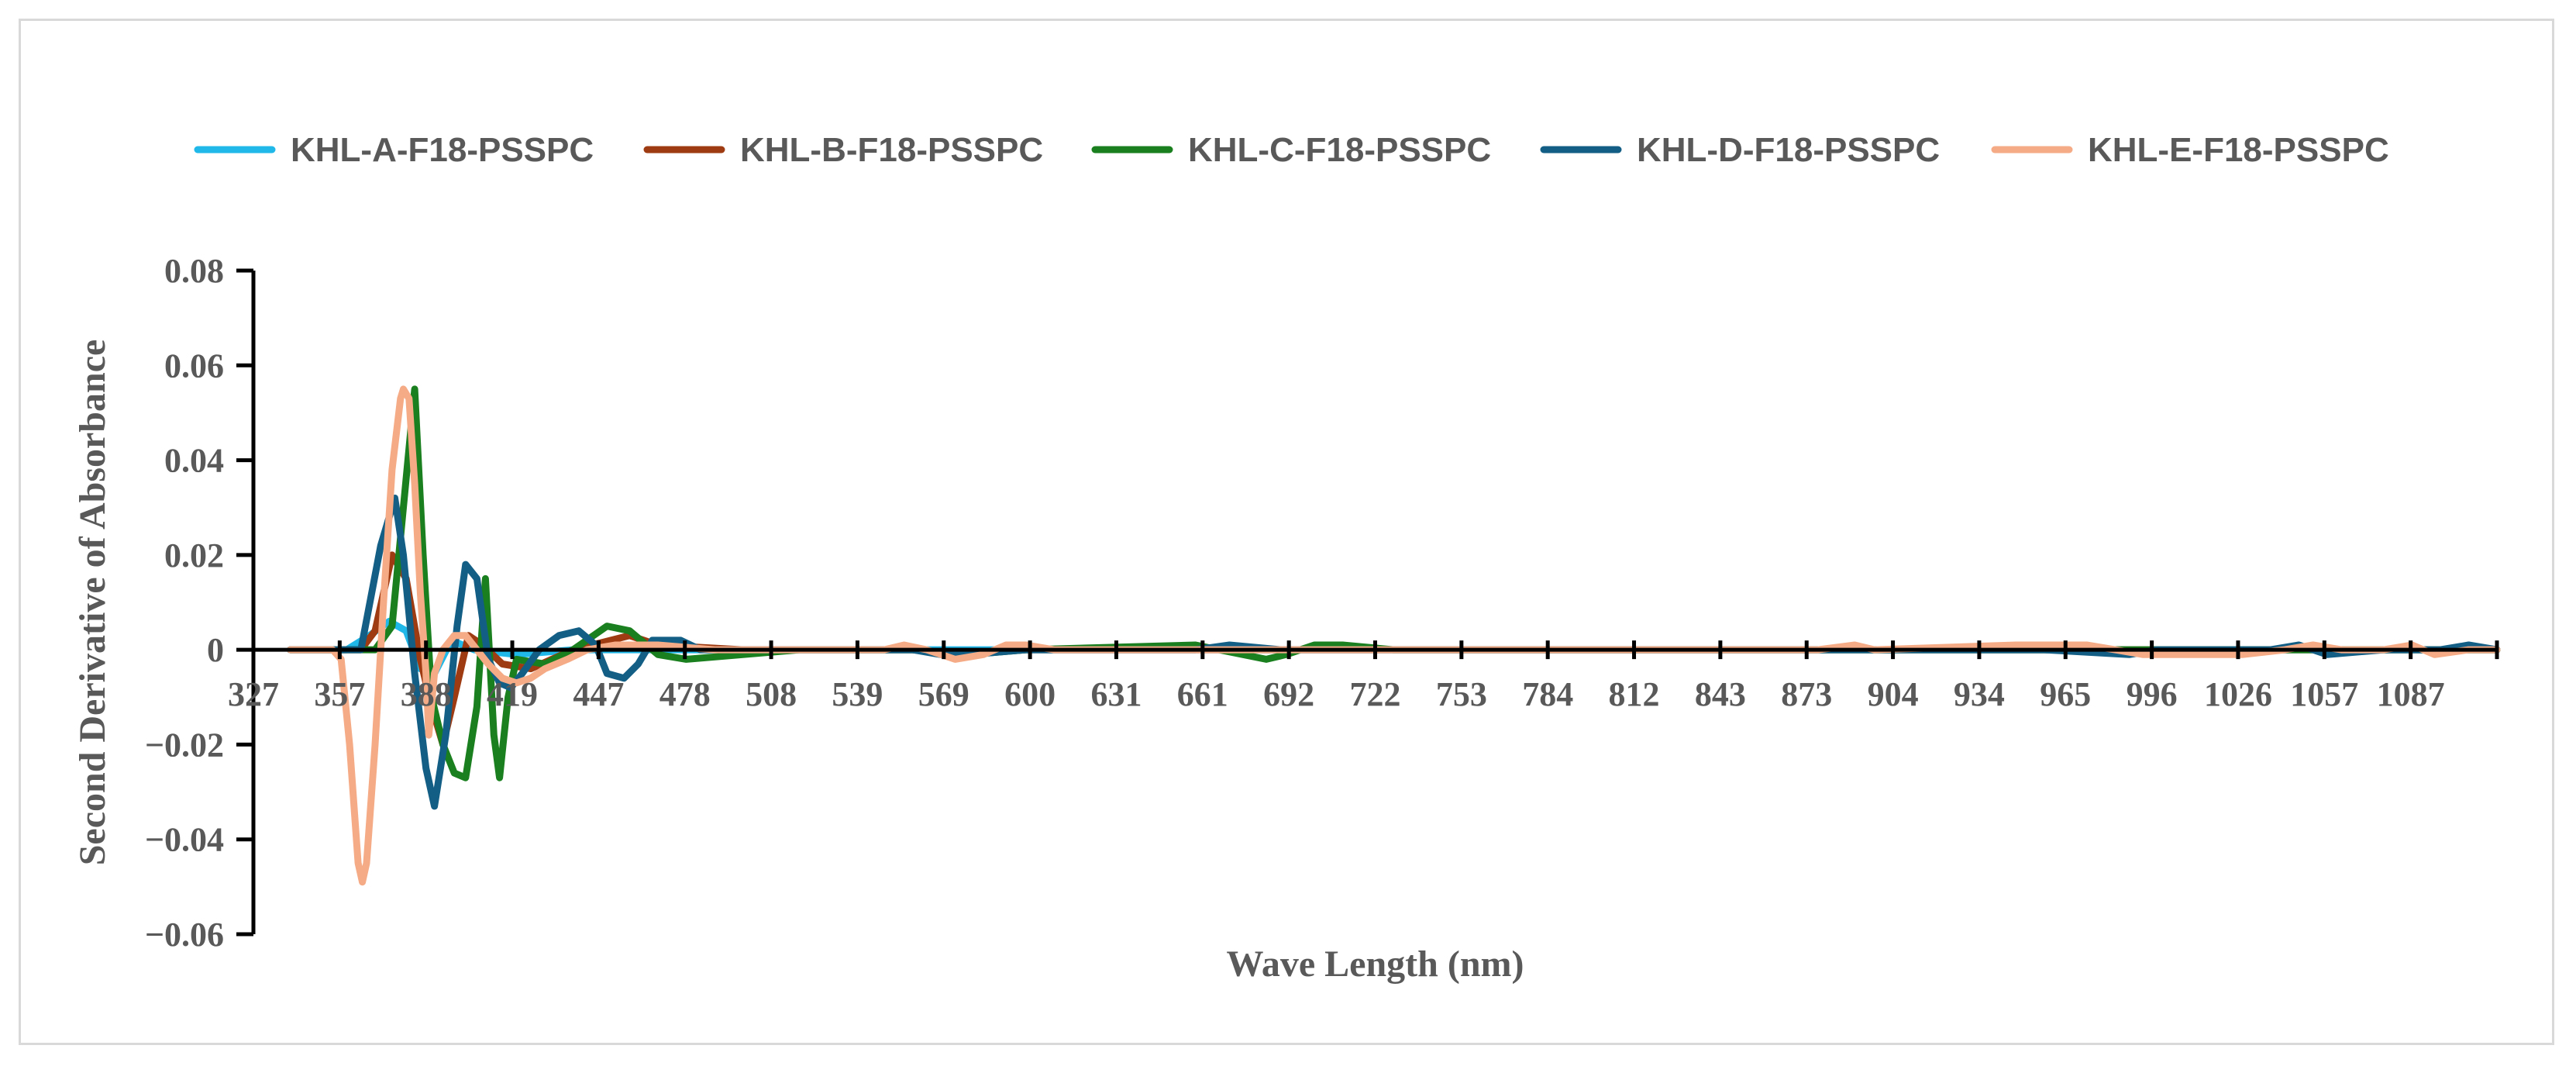 The width and height of the screenshot is (2576, 1066). I want to click on x-tick-label: 508, so click(771, 694).